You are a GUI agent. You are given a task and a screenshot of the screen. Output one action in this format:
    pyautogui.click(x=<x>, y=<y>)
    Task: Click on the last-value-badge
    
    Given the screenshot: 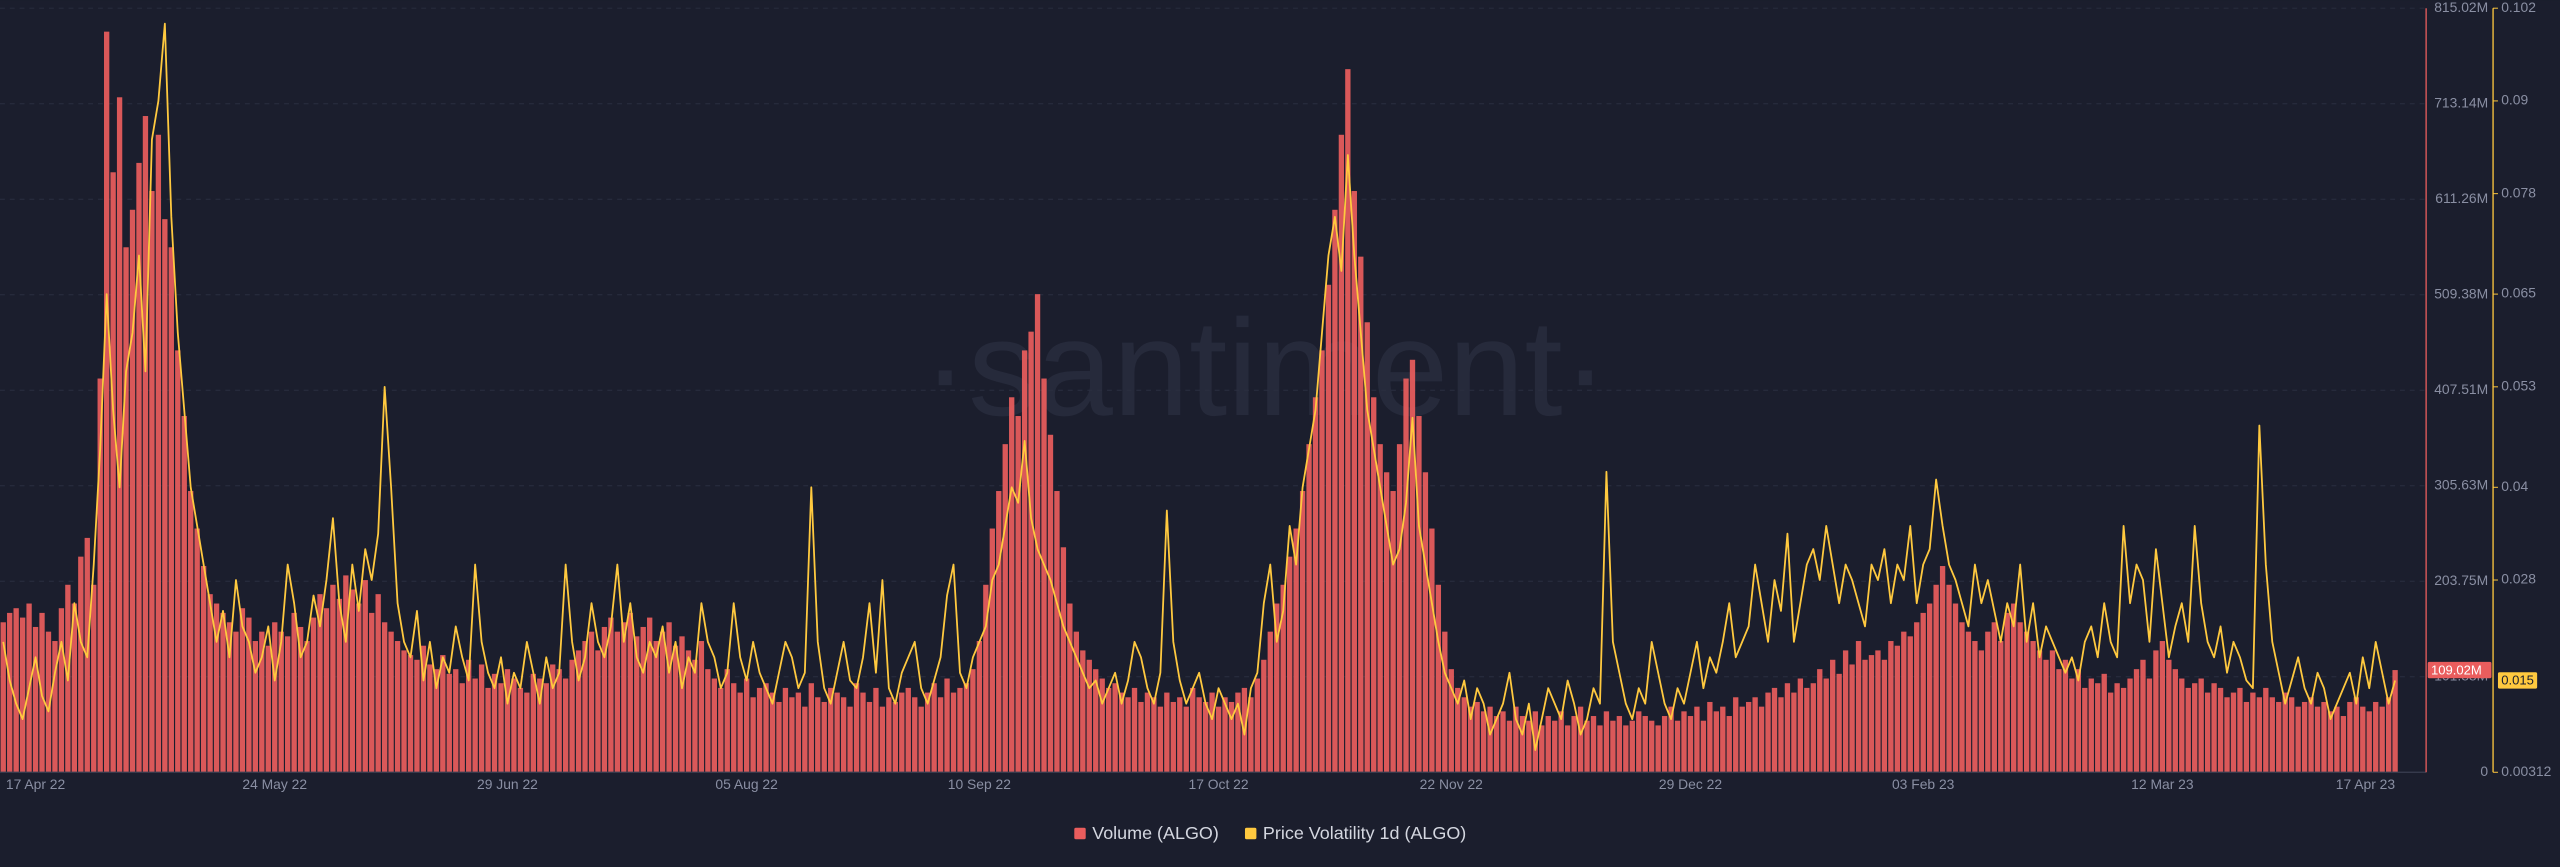 What is the action you would take?
    pyautogui.click(x=2517, y=680)
    